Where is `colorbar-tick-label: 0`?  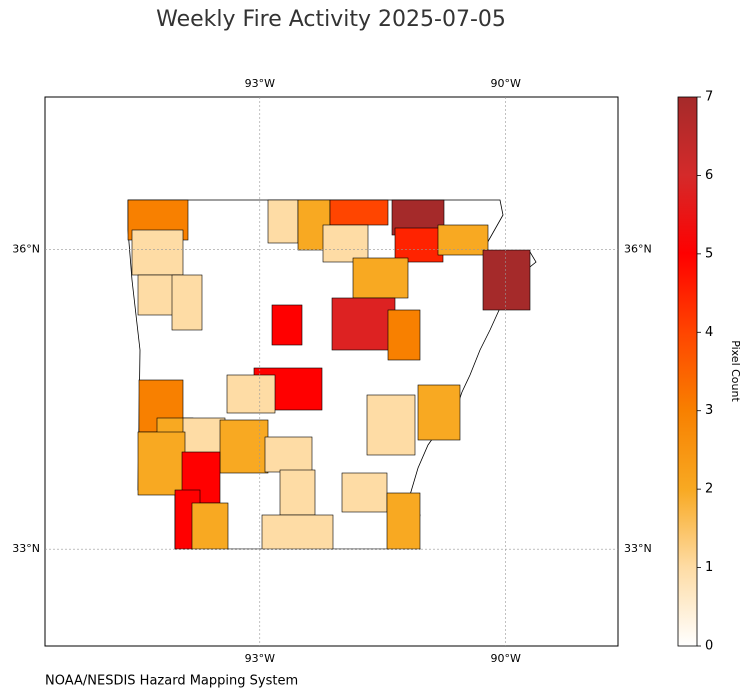
colorbar-tick-label: 0 is located at coordinates (709, 646).